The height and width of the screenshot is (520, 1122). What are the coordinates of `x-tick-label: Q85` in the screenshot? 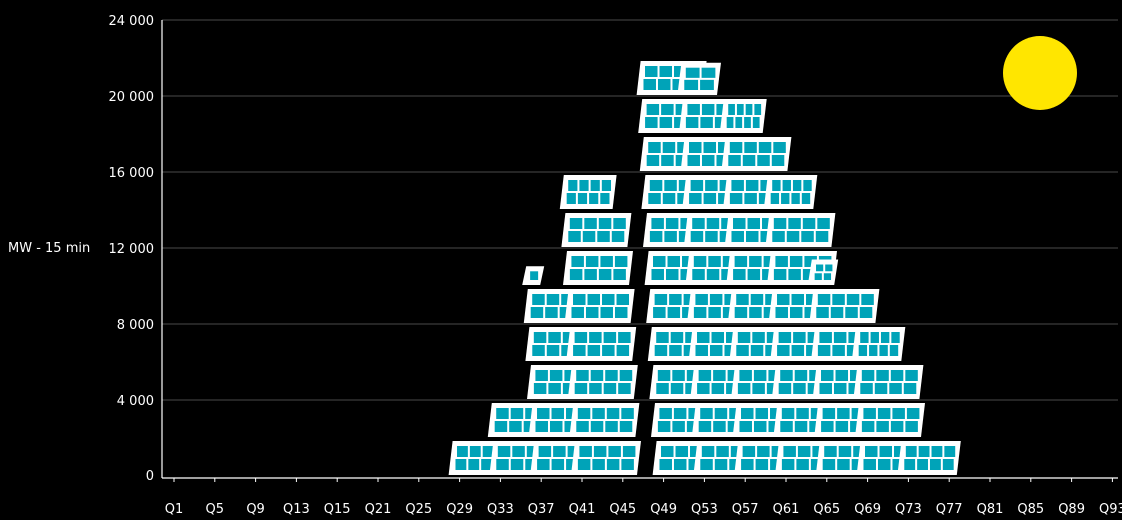 It's located at (1030, 509).